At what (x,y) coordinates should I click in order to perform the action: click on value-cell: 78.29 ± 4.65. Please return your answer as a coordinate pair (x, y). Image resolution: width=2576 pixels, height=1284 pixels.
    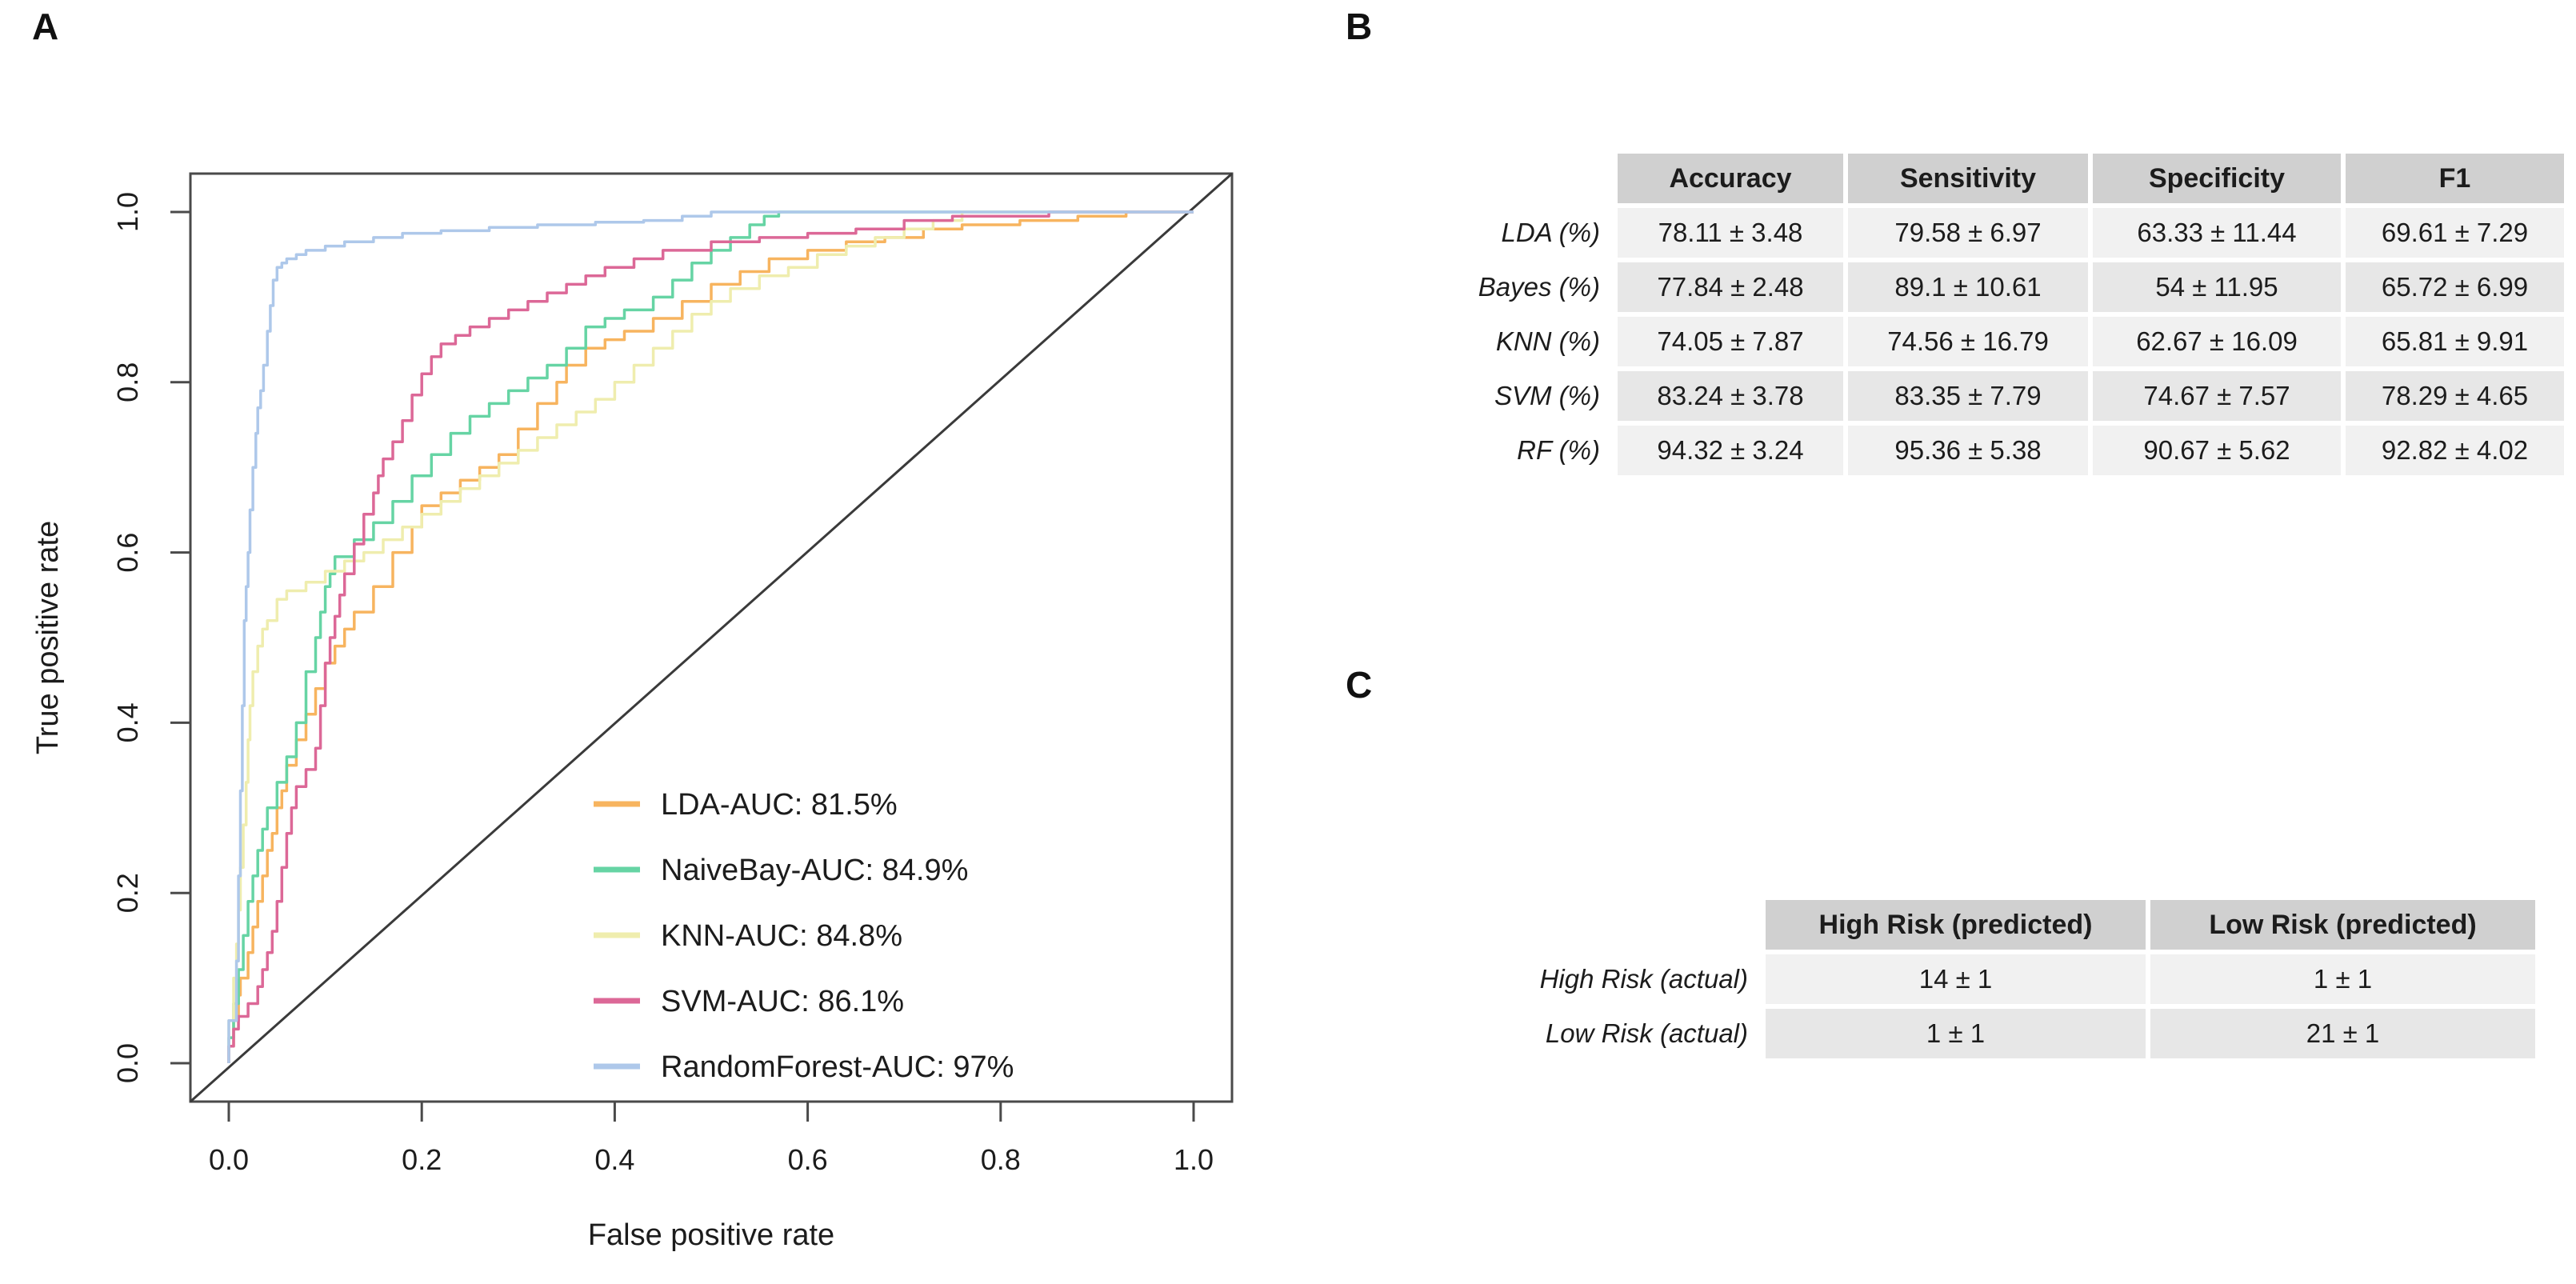
    Looking at the image, I should click on (2455, 396).